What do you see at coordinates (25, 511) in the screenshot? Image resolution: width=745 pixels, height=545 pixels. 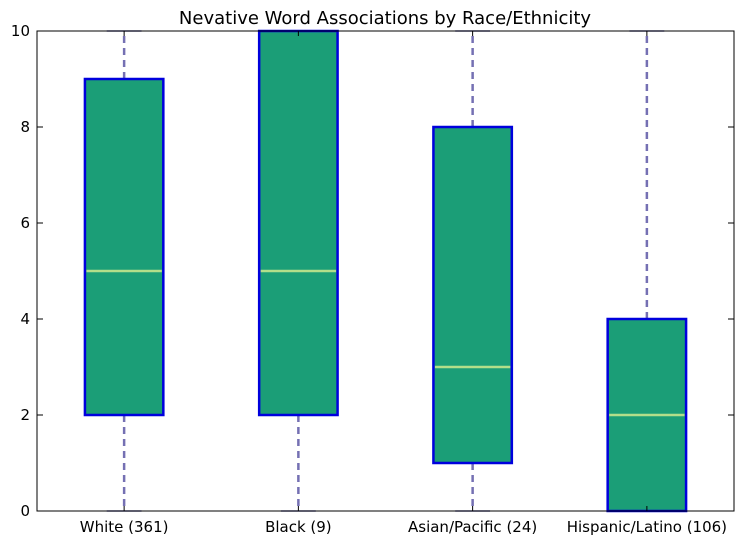 I see `y-tick-label: 0` at bounding box center [25, 511].